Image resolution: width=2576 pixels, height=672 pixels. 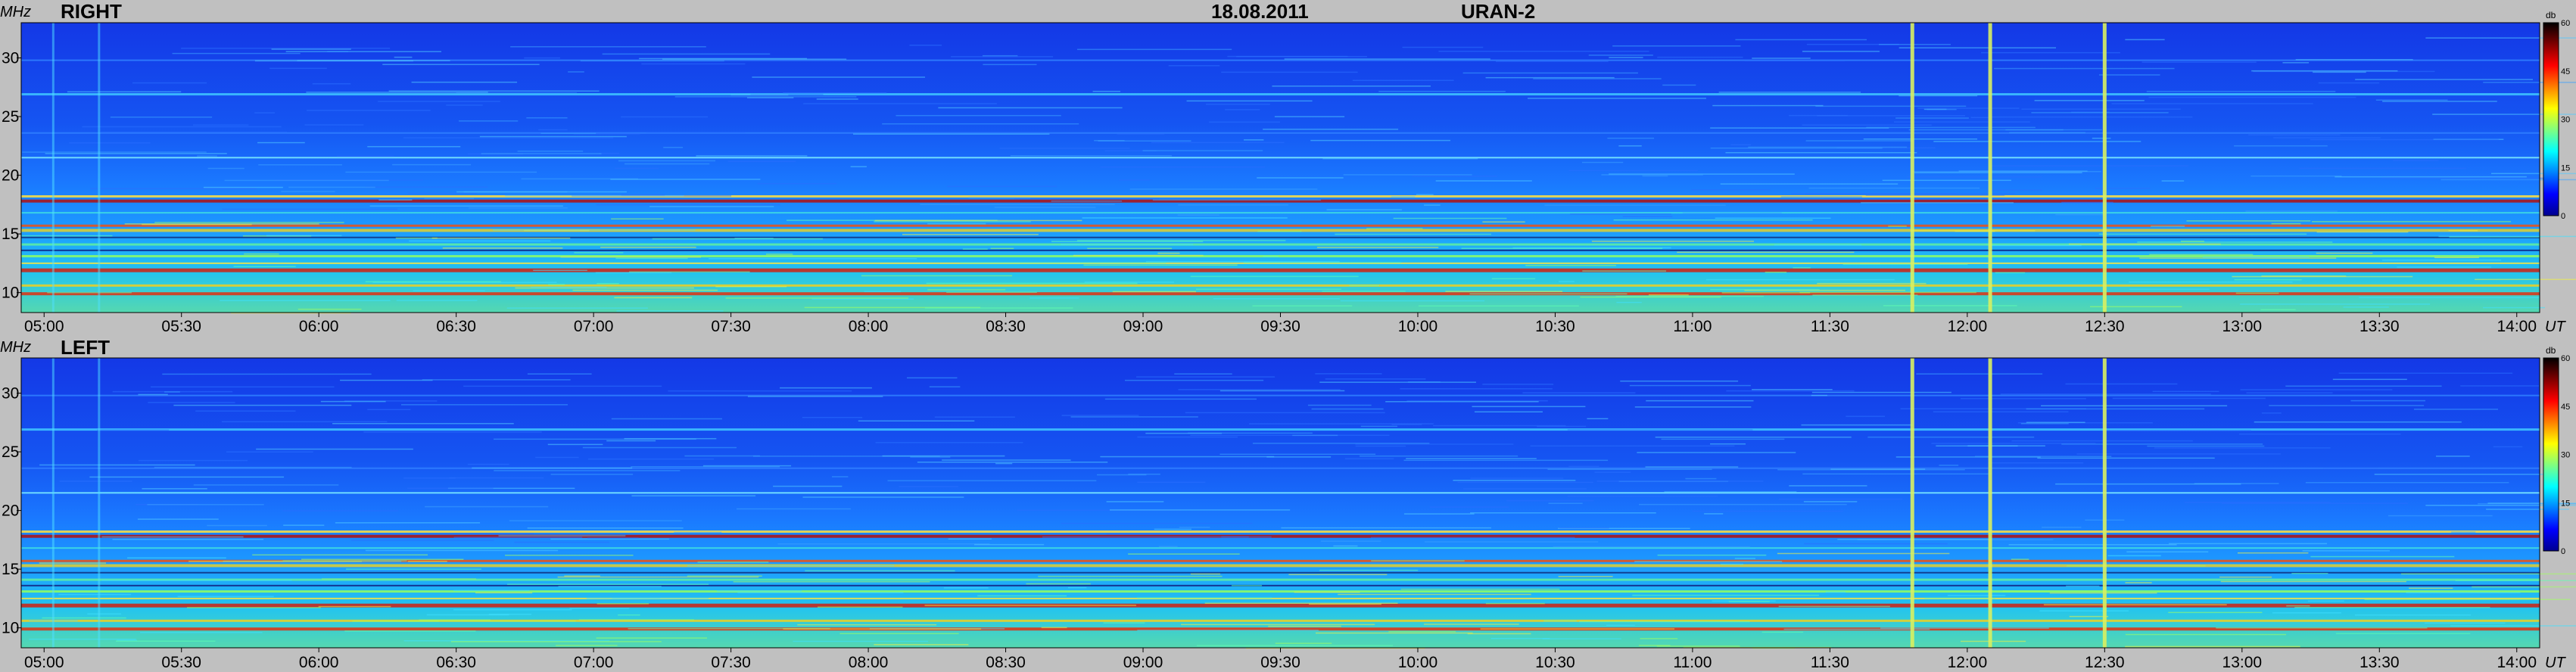 I want to click on x-tick-label: 06:00, so click(x=319, y=662).